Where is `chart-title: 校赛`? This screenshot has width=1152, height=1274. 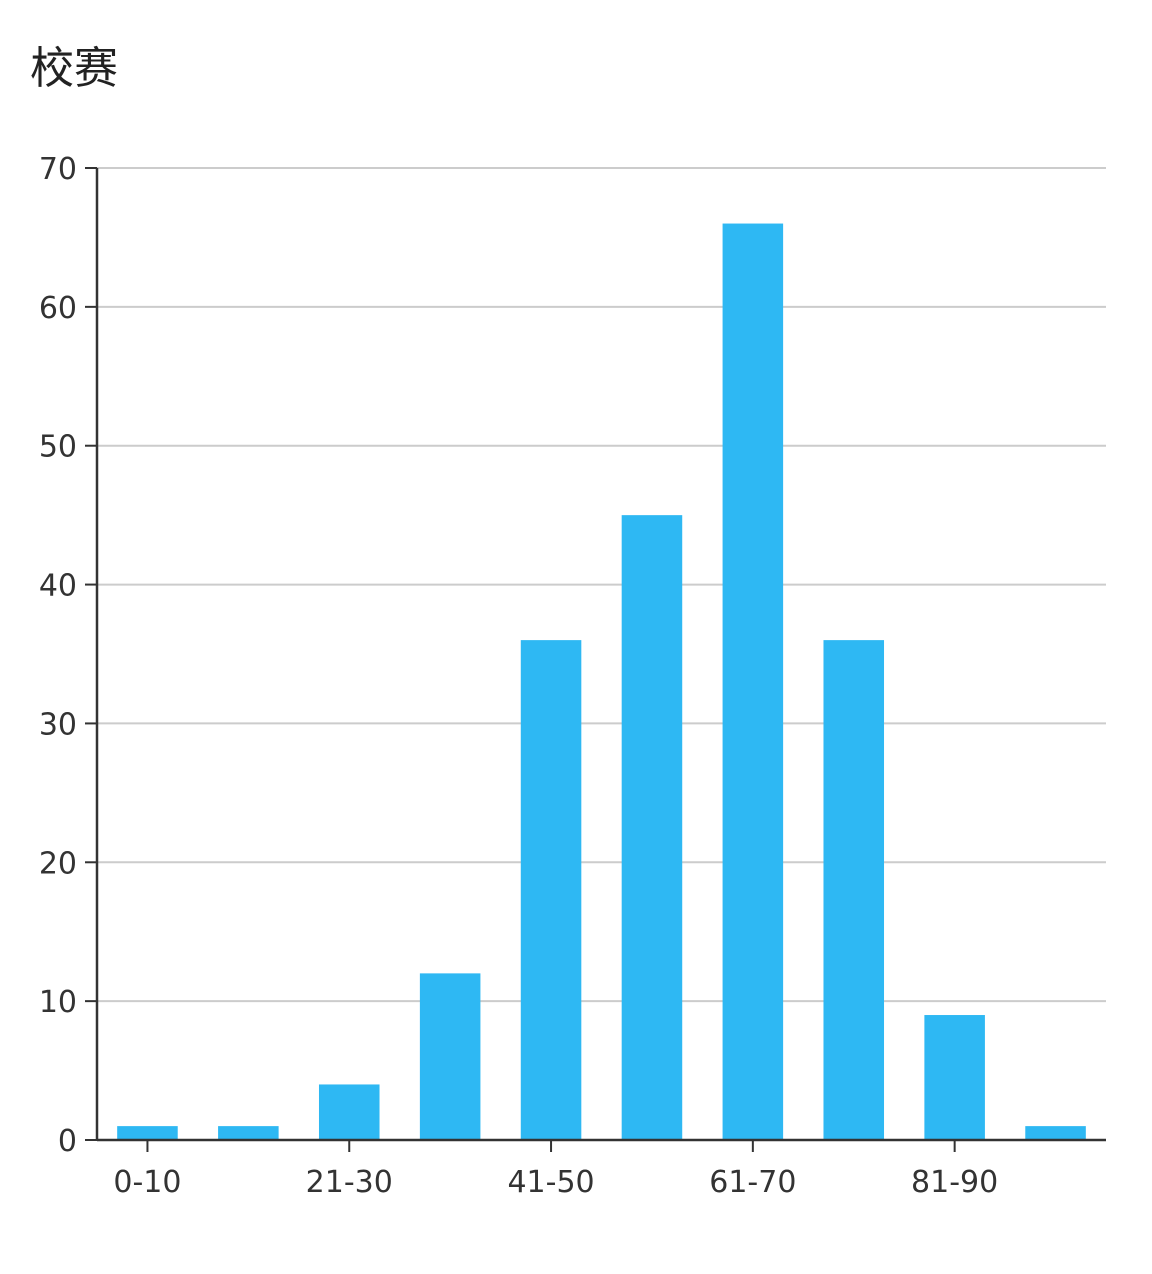 chart-title: 校赛 is located at coordinates (74, 68).